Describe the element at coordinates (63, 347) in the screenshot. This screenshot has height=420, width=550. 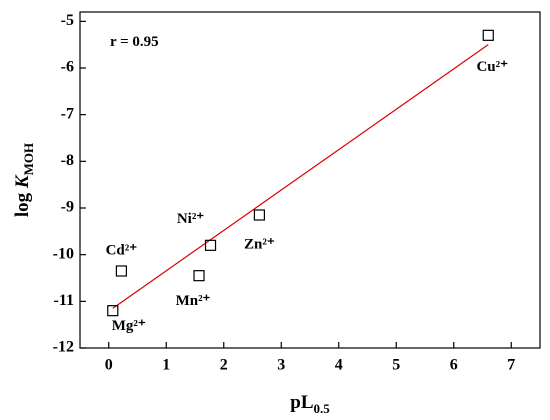
I see `y-tick-label: -12` at that location.